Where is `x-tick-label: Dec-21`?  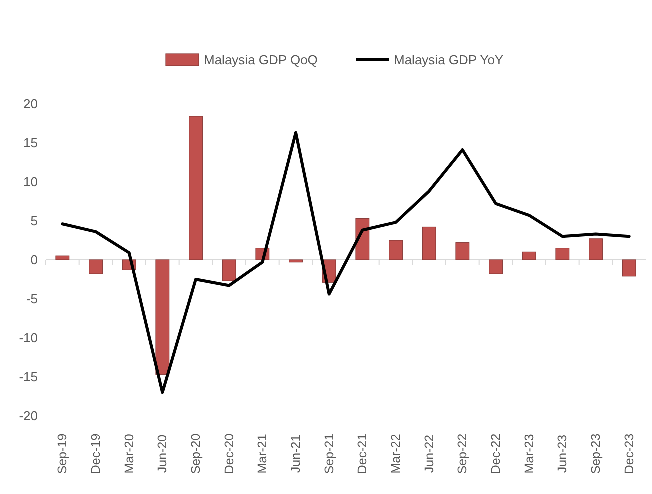 x-tick-label: Dec-21 is located at coordinates (363, 454).